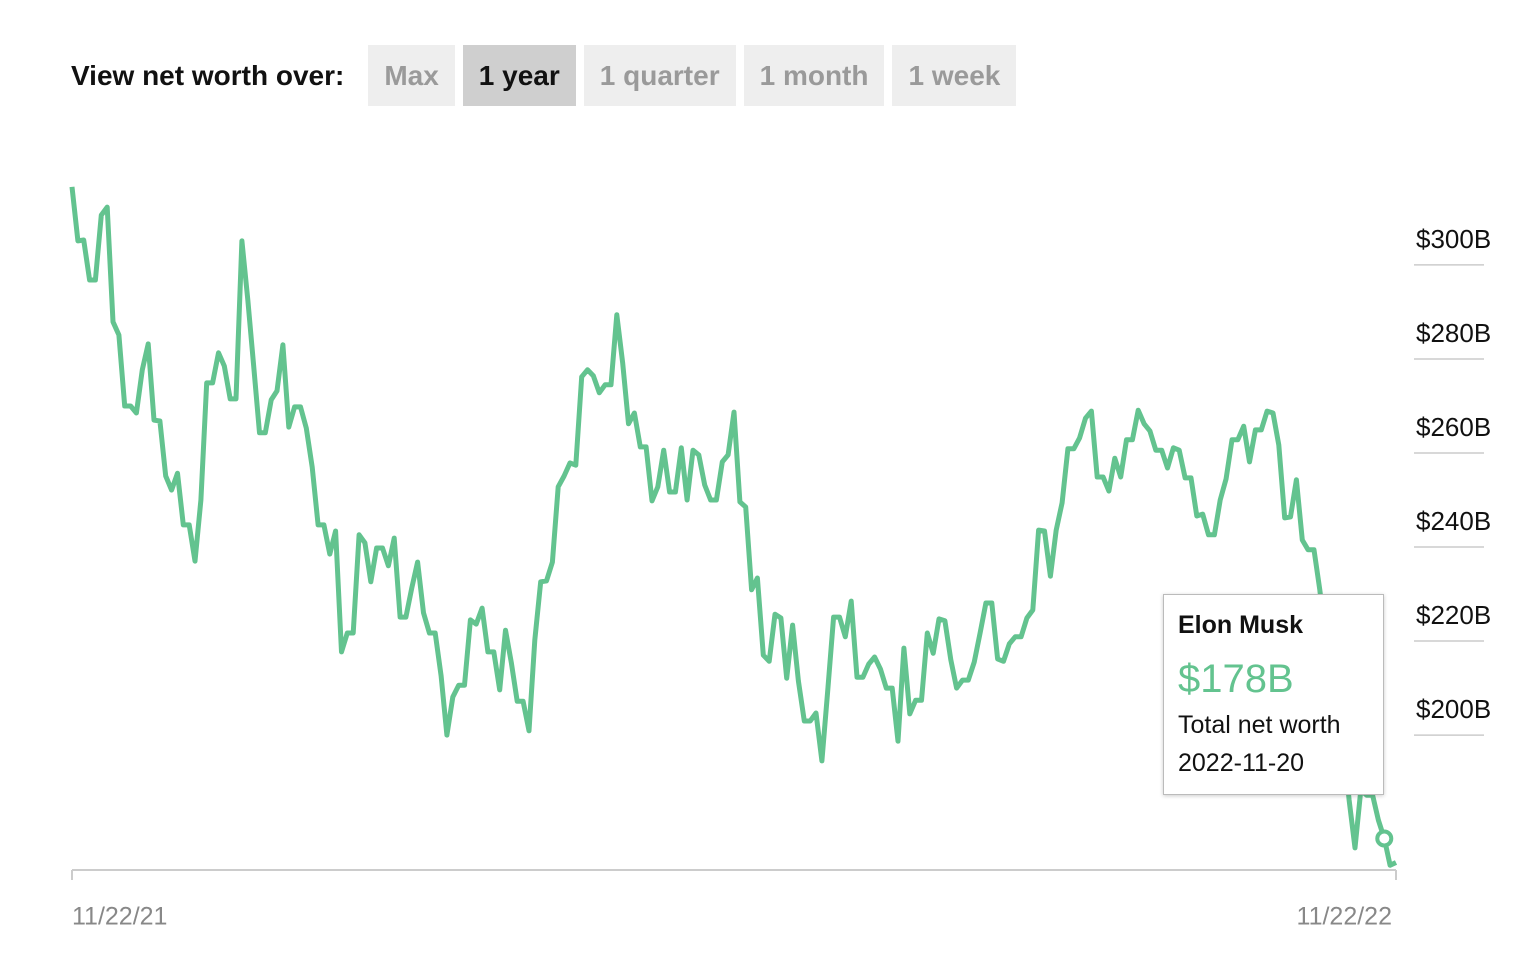 This screenshot has width=1536, height=968. I want to click on y-tick-label: $260B, so click(1453, 427).